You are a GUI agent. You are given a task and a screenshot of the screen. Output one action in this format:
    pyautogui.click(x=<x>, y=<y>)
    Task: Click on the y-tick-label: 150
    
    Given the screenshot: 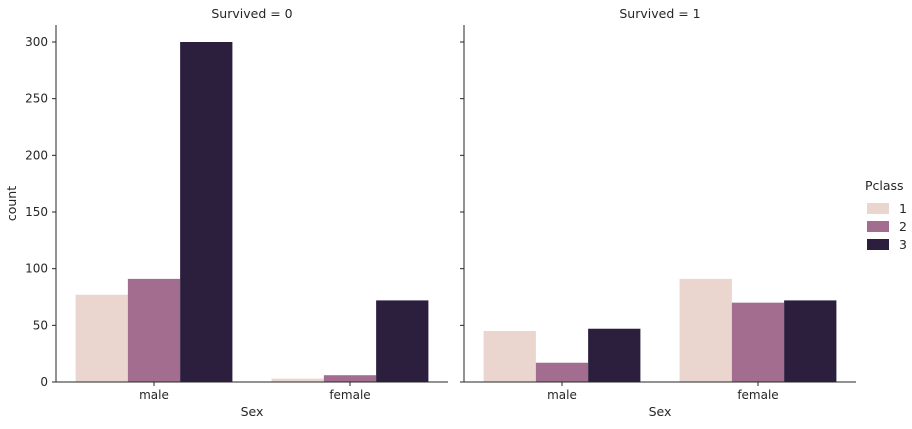 What is the action you would take?
    pyautogui.click(x=36, y=212)
    